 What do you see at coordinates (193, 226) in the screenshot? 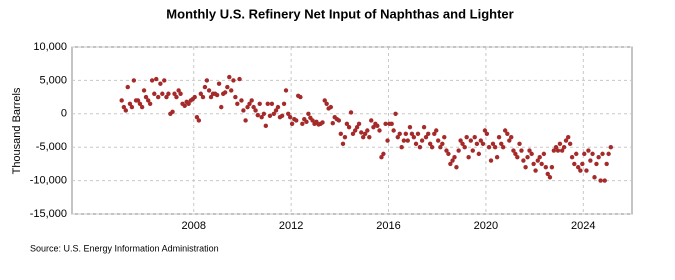
I see `x-tick-label: 2008` at bounding box center [193, 226].